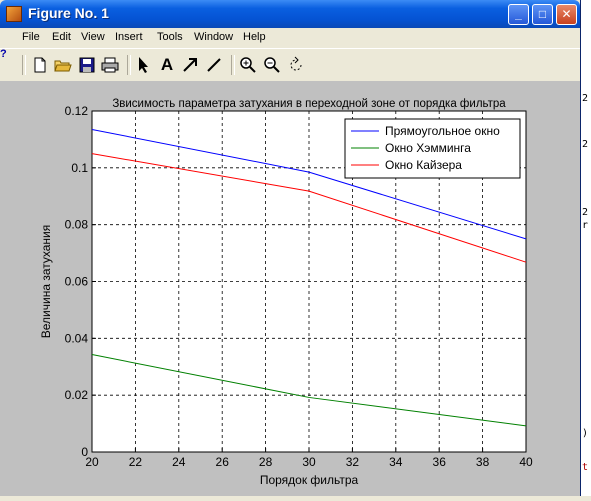 The height and width of the screenshot is (501, 591). Describe the element at coordinates (266, 462) in the screenshot. I see `x-tick-label: 28` at that location.